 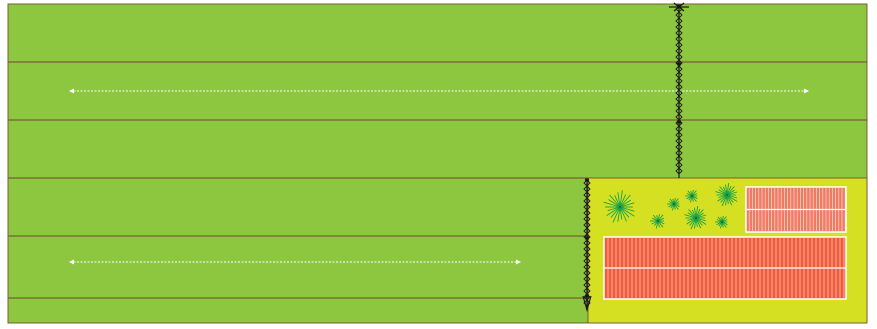 I want to click on tree-group, so click(x=670, y=206).